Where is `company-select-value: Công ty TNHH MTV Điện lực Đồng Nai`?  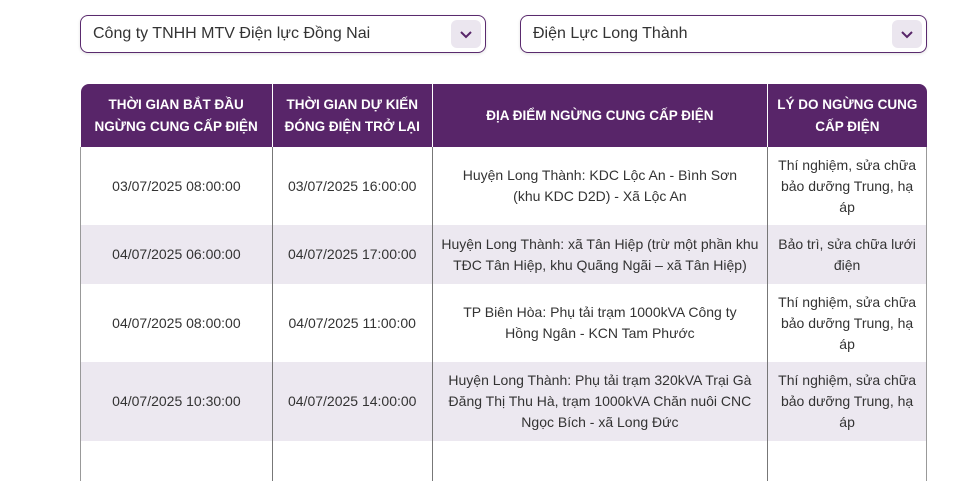
company-select-value: Công ty TNHH MTV Điện lực Đồng Nai is located at coordinates (232, 33).